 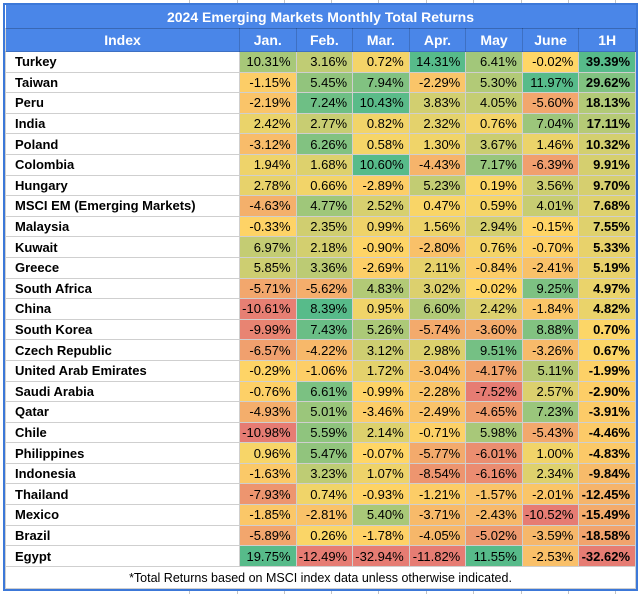 I want to click on monthly-return-cell: 1.00%, so click(x=550, y=453).